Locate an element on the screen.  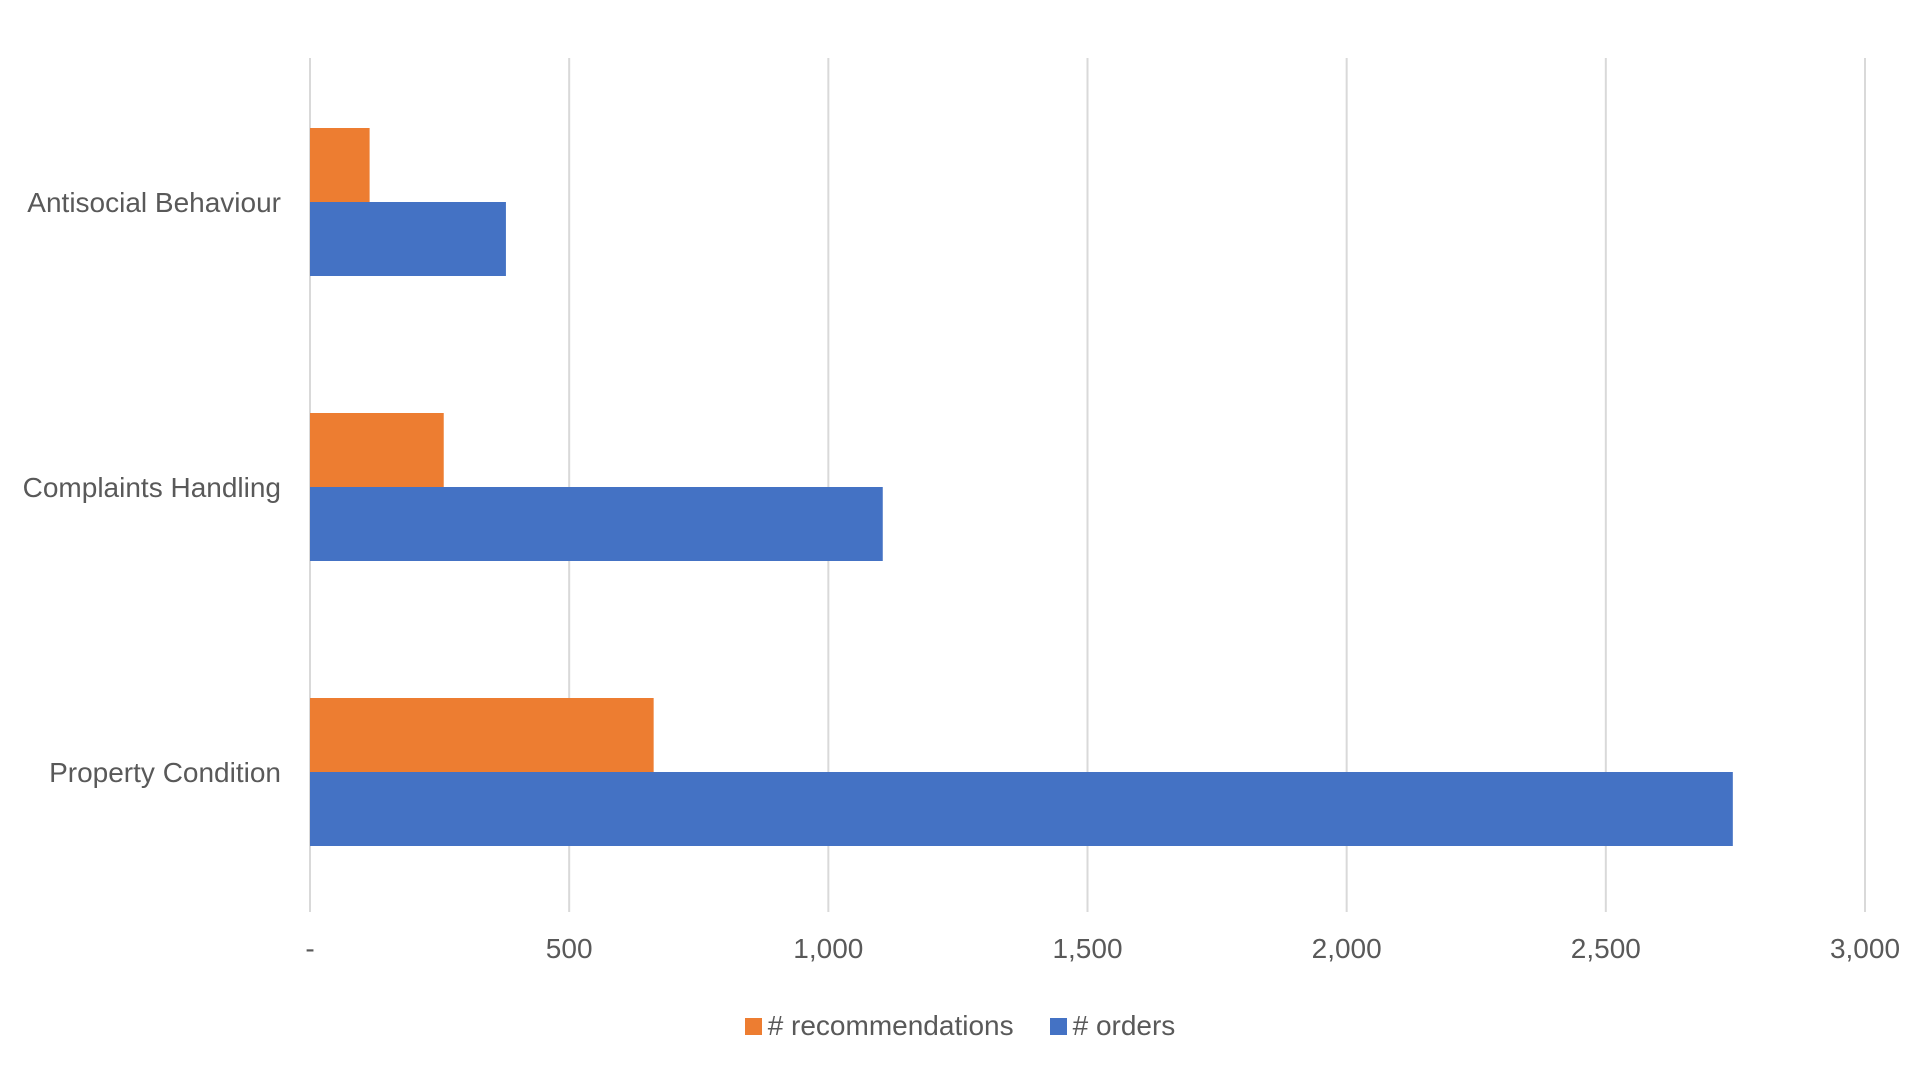
x-tick-label: 2,500 is located at coordinates (1606, 948).